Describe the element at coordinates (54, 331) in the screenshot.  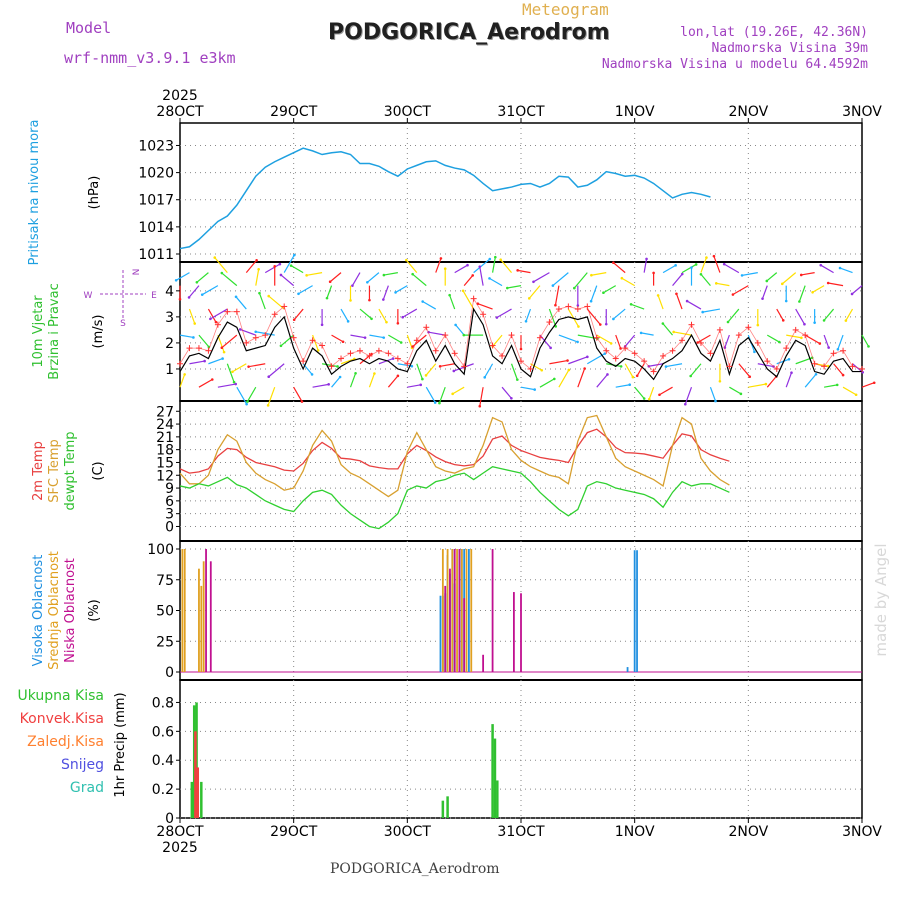
I see `panel-label: Brzina i Pravac` at that location.